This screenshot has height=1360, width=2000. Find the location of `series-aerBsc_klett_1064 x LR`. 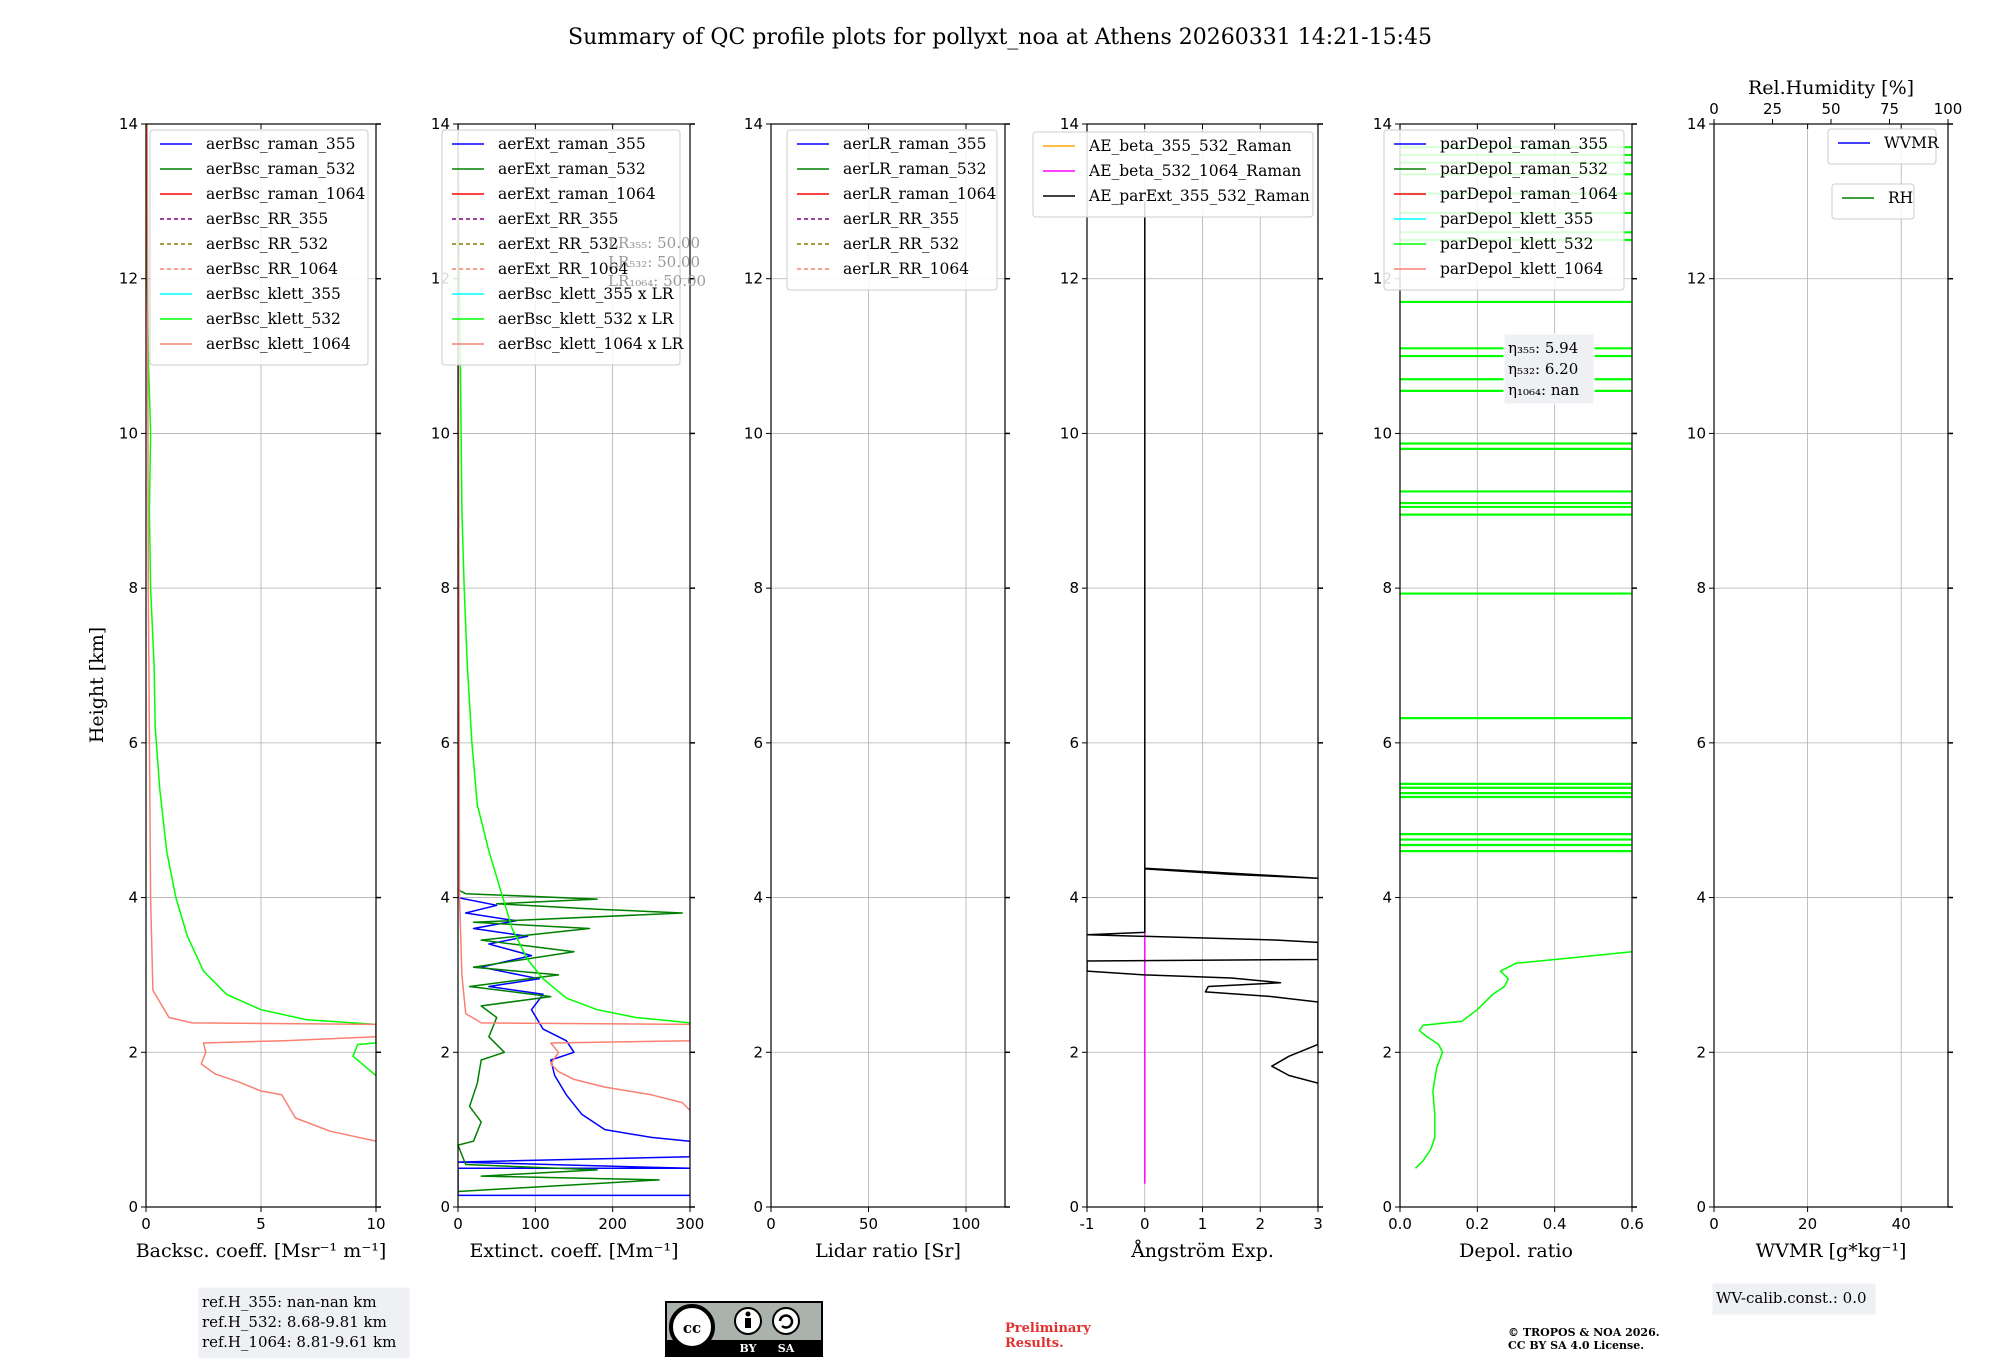

series-aerBsc_klett_1064 x LR is located at coordinates (574, 617).